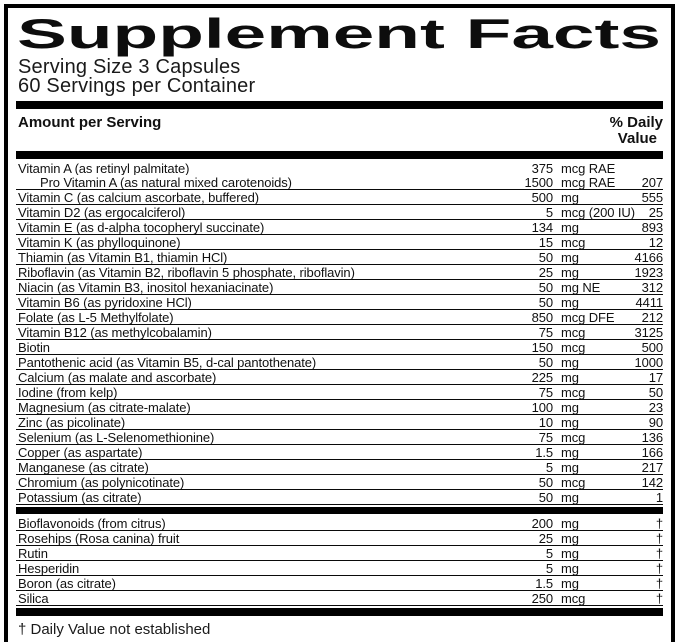 Image resolution: width=679 pixels, height=642 pixels. What do you see at coordinates (33, 553) in the screenshot?
I see `ingredient-name: Rutin` at bounding box center [33, 553].